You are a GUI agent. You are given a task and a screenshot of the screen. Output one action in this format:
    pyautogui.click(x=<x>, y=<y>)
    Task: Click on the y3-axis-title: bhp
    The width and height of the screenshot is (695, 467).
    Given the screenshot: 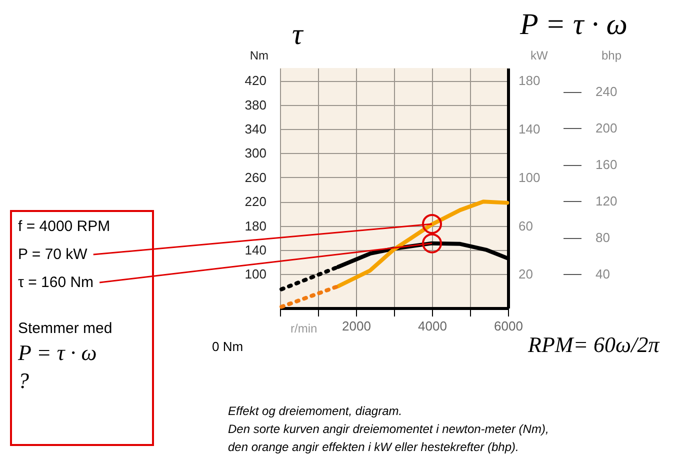 What is the action you would take?
    pyautogui.click(x=612, y=55)
    